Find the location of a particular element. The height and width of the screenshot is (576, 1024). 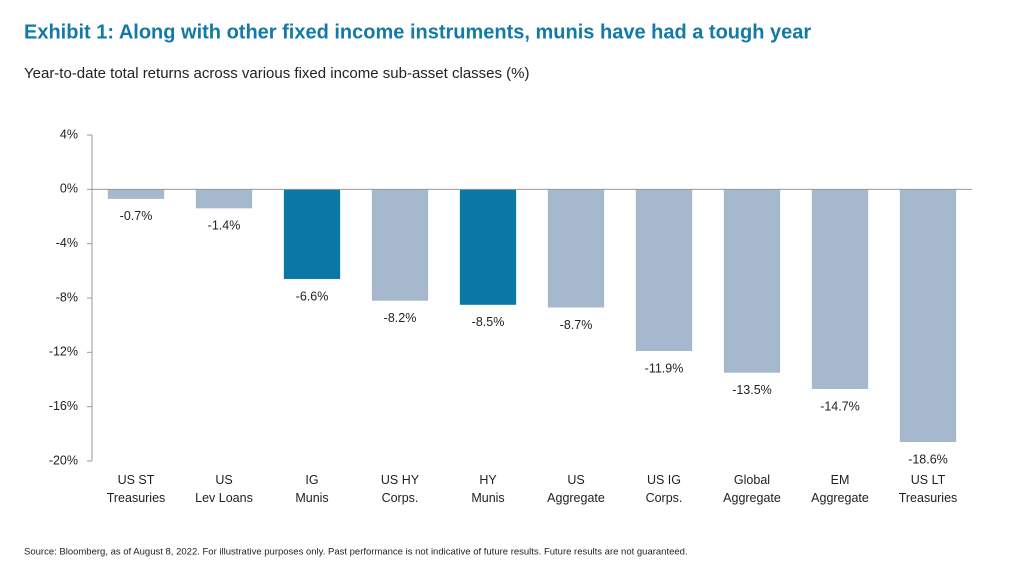

value-label: -13.5% is located at coordinates (752, 390).